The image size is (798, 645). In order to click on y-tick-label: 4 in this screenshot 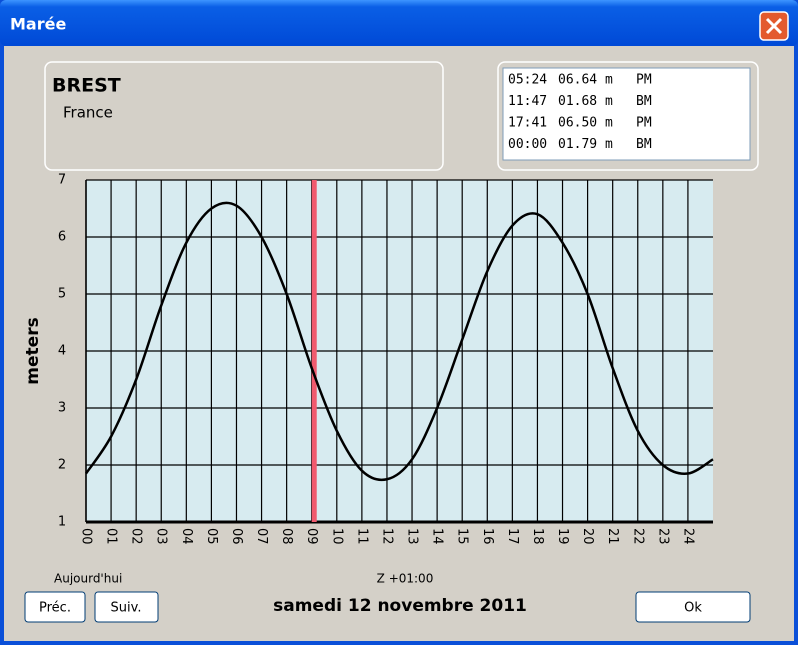, I will do `click(62, 351)`.